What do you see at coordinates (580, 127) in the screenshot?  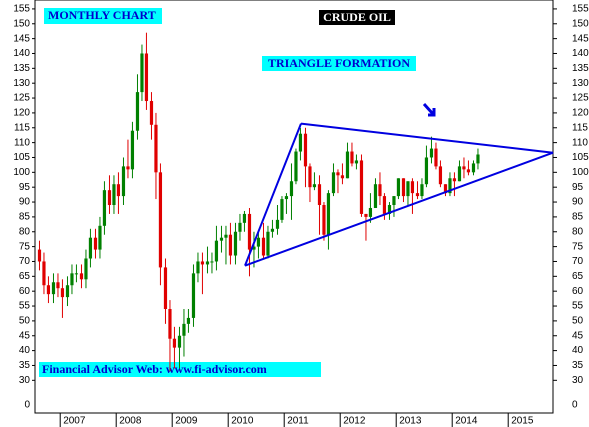 I see `y-tick-label: 115` at bounding box center [580, 127].